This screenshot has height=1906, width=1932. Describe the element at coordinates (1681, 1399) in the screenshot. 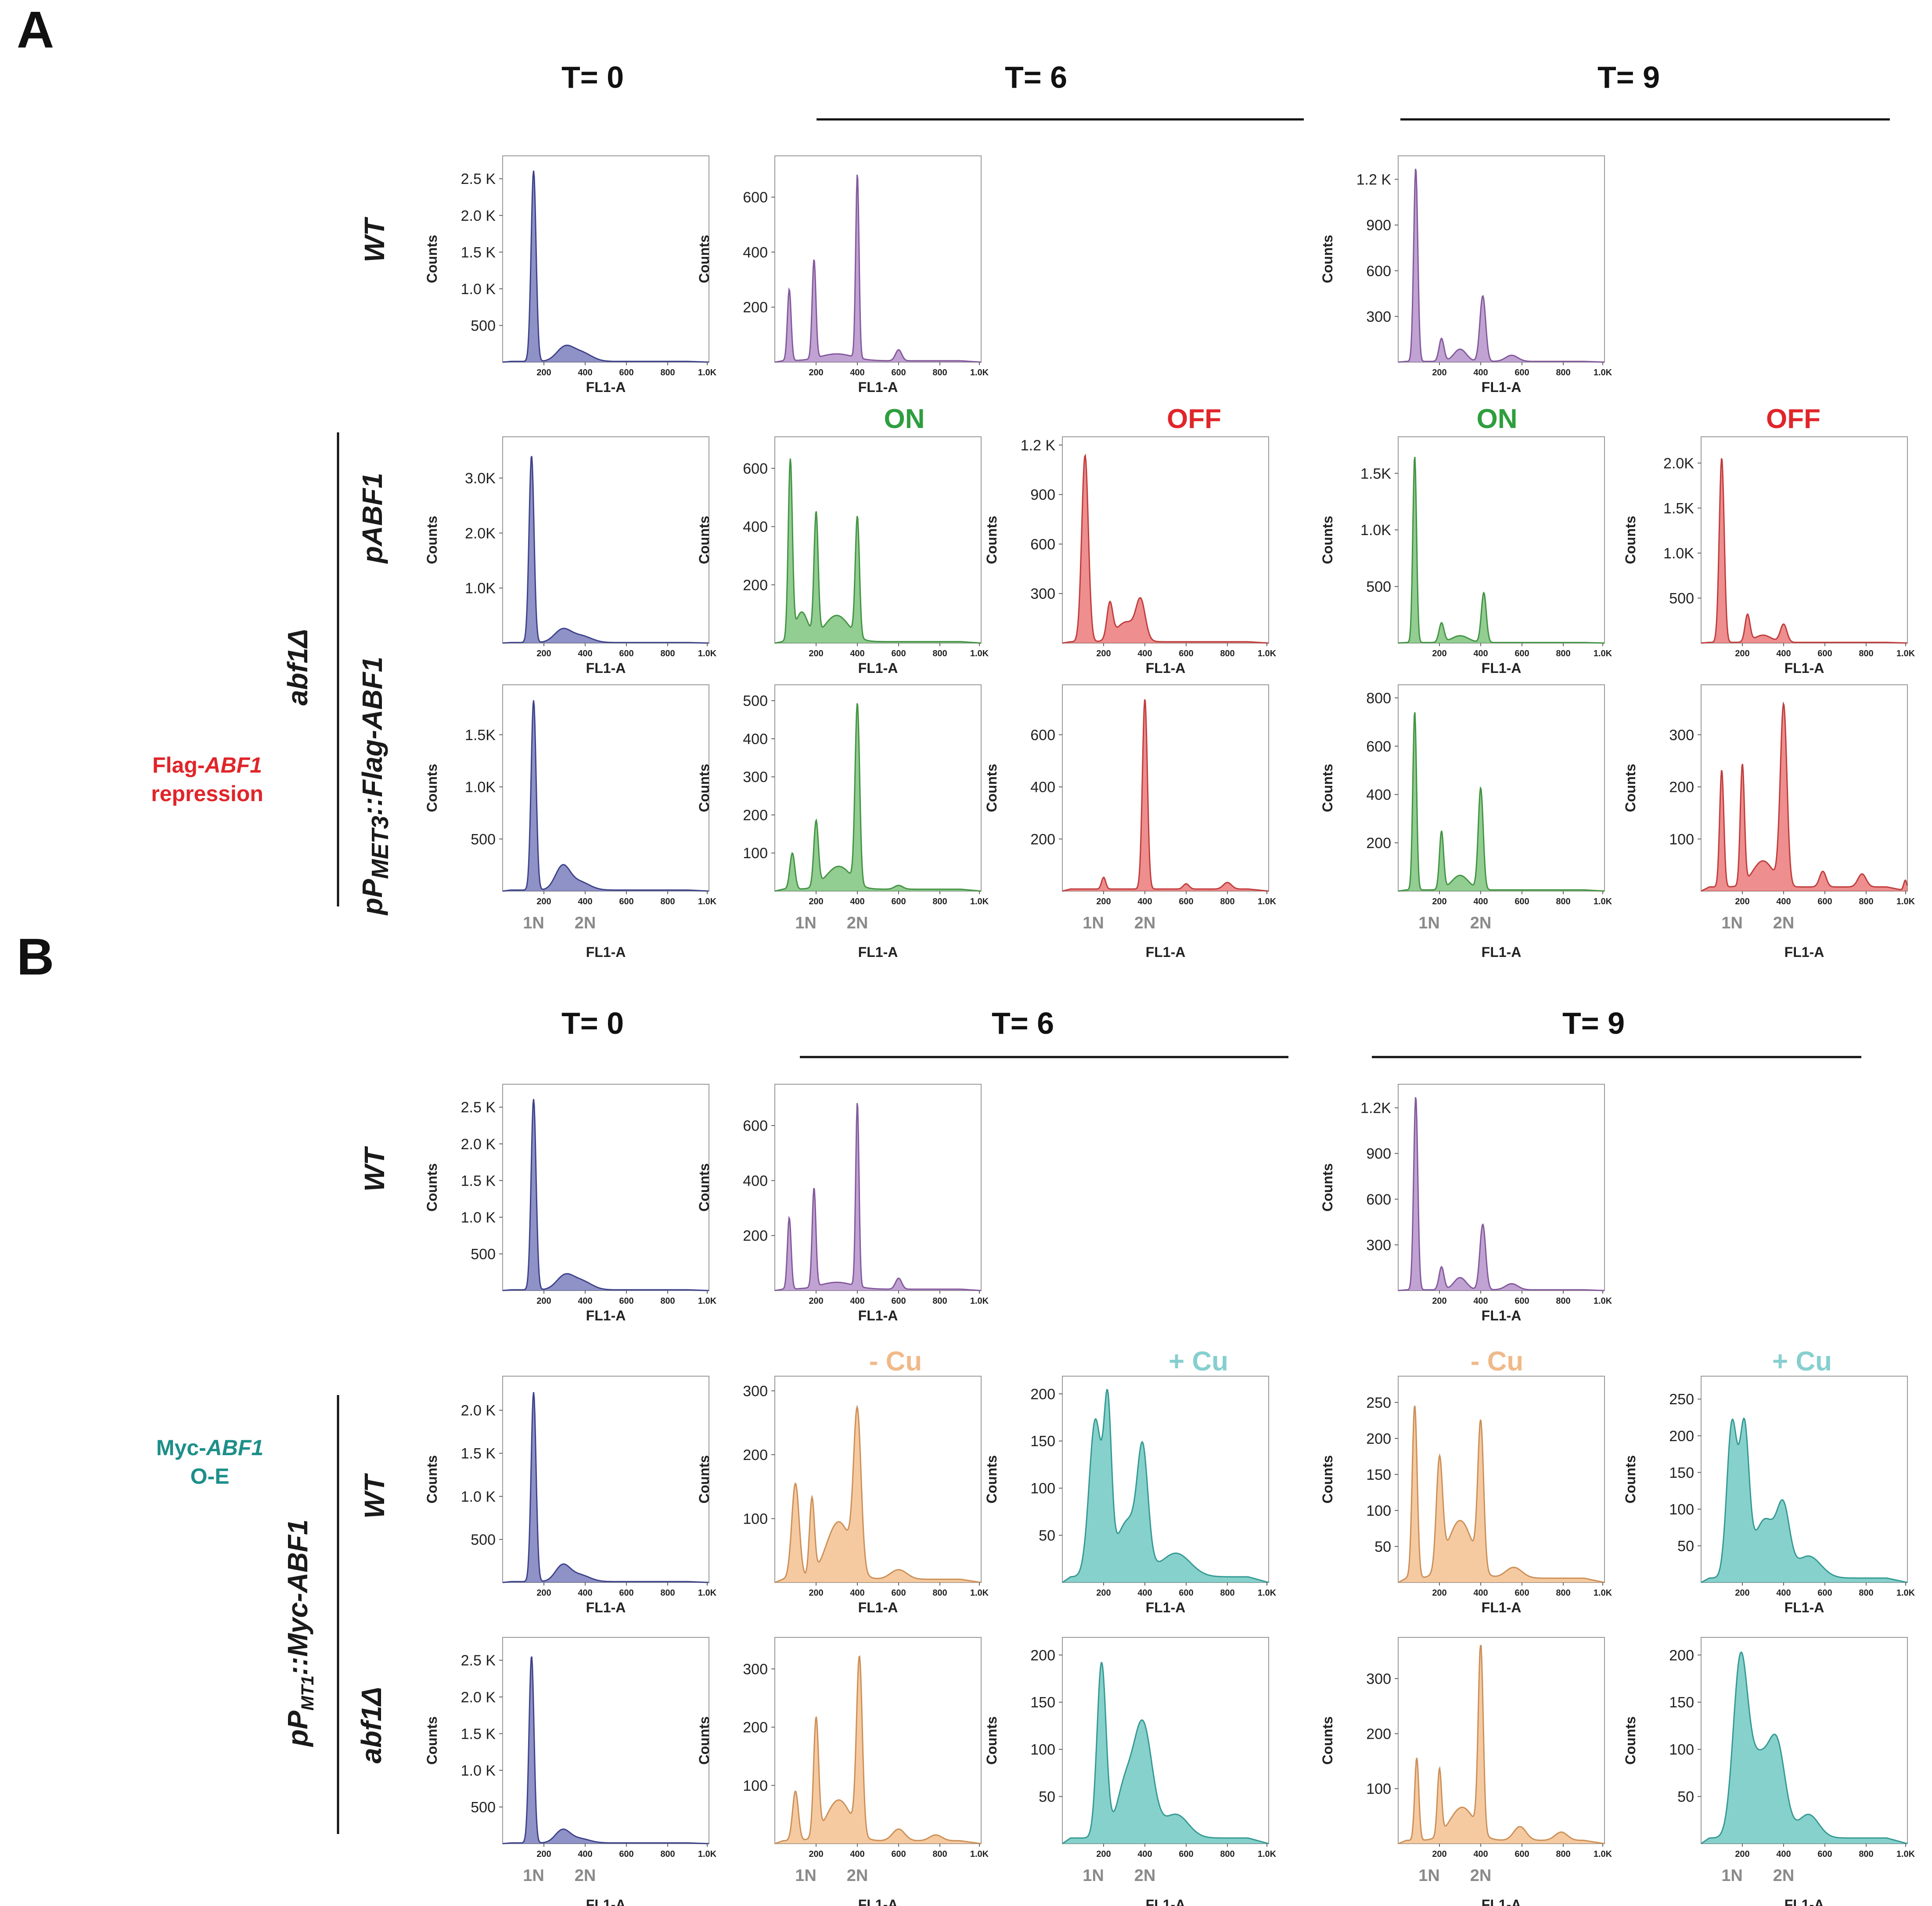

I see `y-tick-label: 250` at that location.